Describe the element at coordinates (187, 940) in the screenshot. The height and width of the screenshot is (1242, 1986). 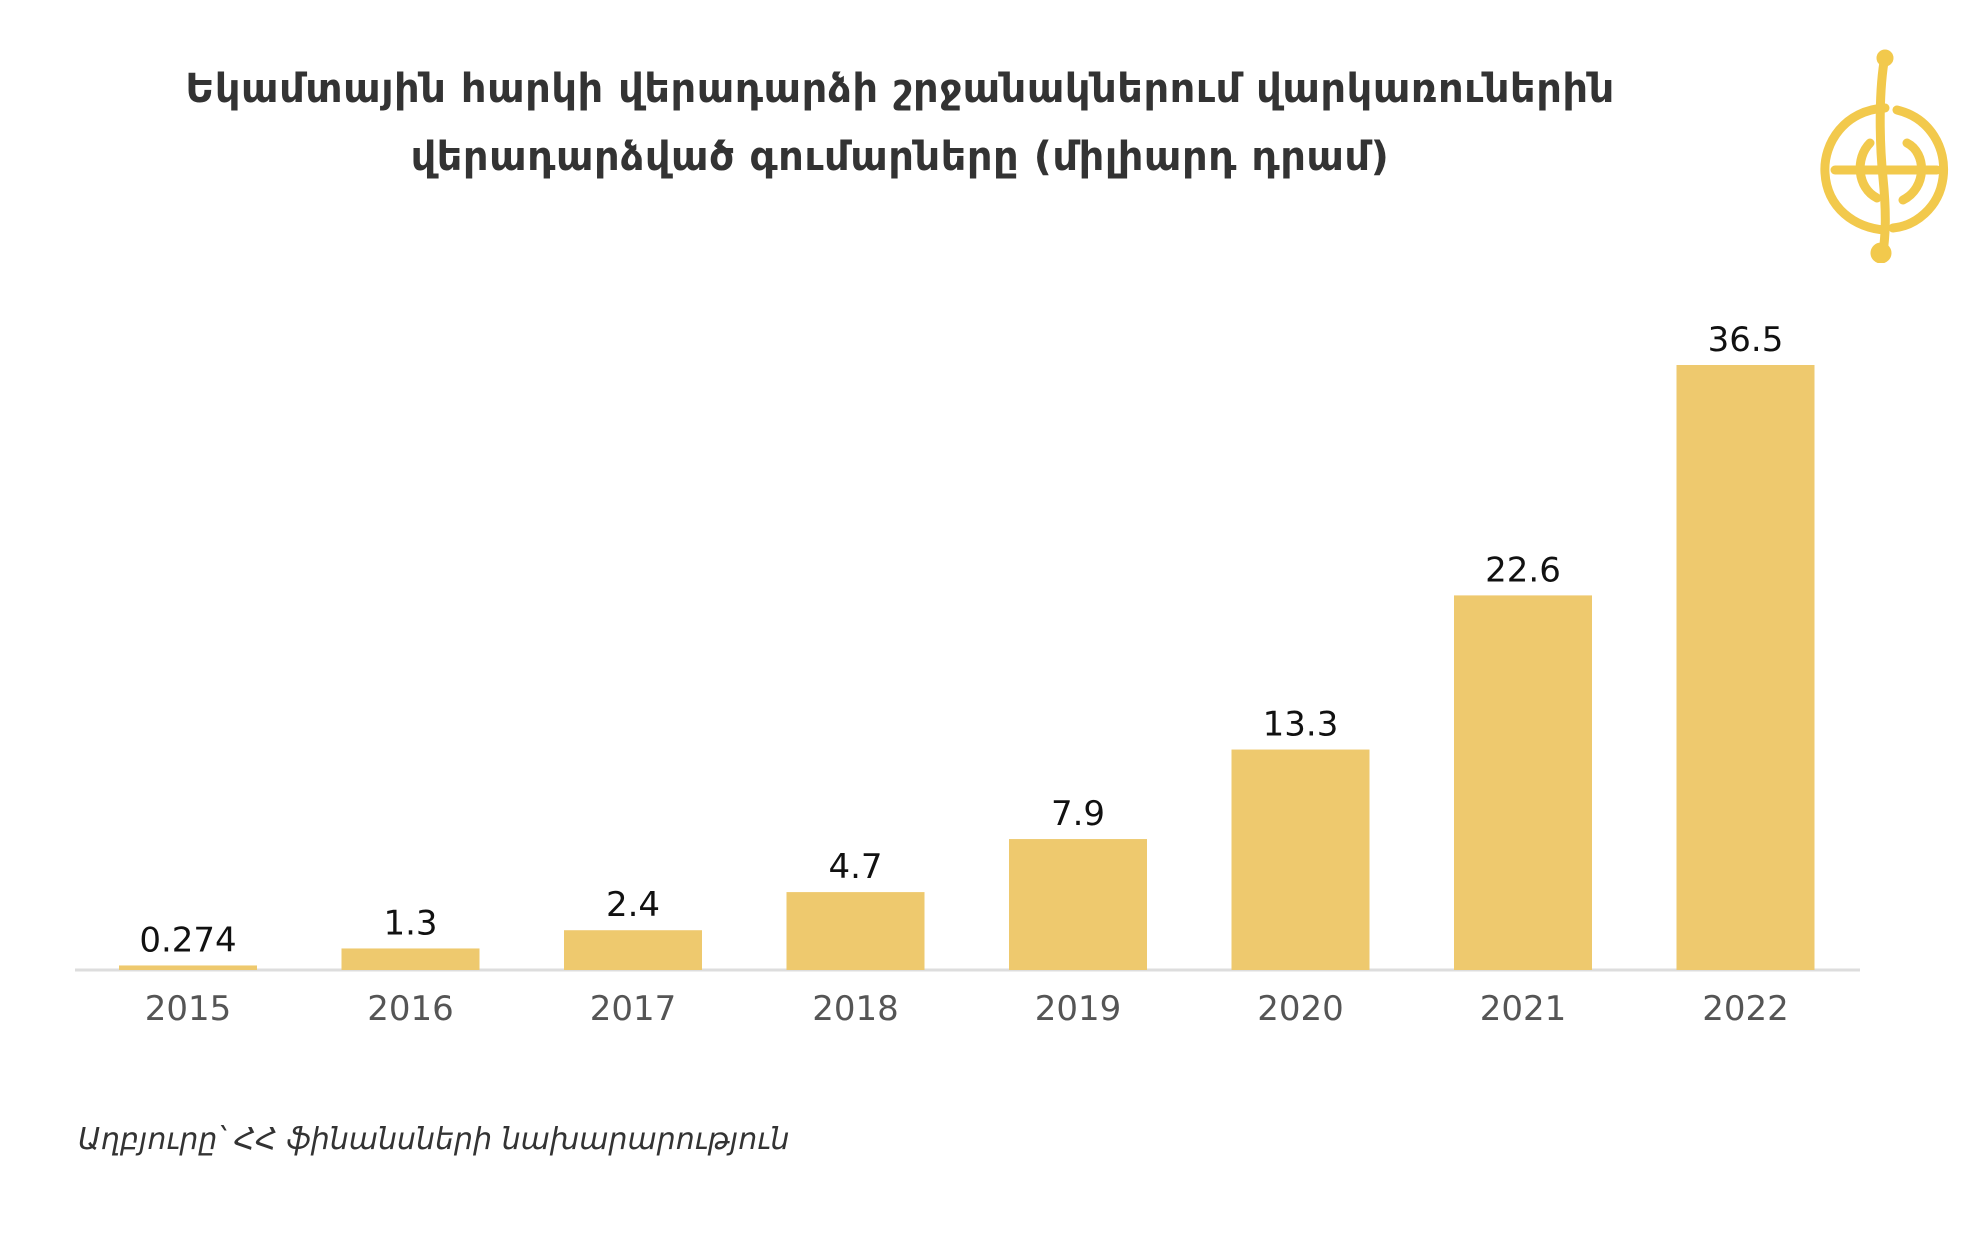
I see `bar-value-label-2015: 0.274` at that location.